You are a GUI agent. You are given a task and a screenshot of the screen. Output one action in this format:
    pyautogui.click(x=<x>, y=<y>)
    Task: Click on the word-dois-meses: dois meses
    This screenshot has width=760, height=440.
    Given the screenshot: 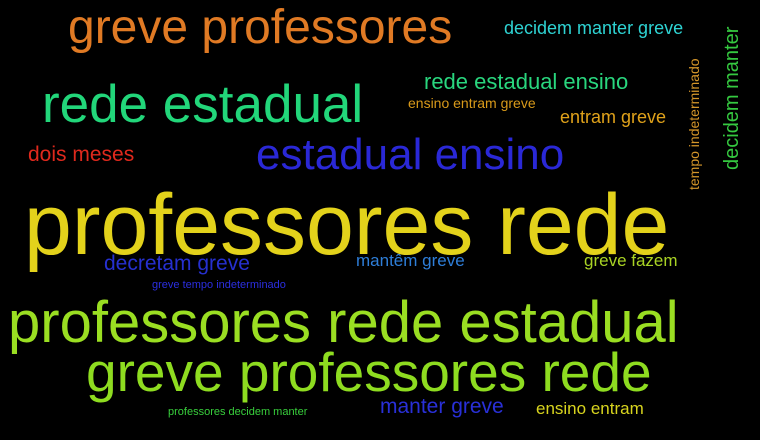 What is the action you would take?
    pyautogui.click(x=81, y=154)
    